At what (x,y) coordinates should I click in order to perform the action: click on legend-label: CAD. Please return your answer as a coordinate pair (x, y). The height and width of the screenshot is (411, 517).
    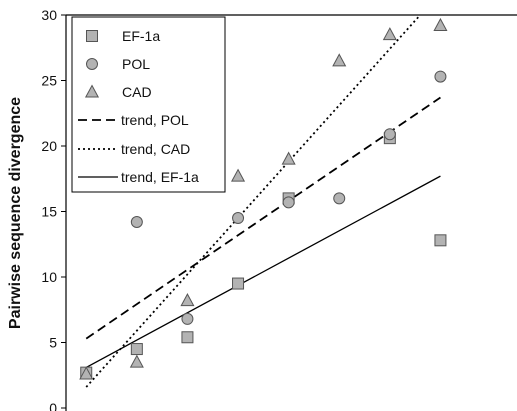
    Looking at the image, I should click on (137, 92).